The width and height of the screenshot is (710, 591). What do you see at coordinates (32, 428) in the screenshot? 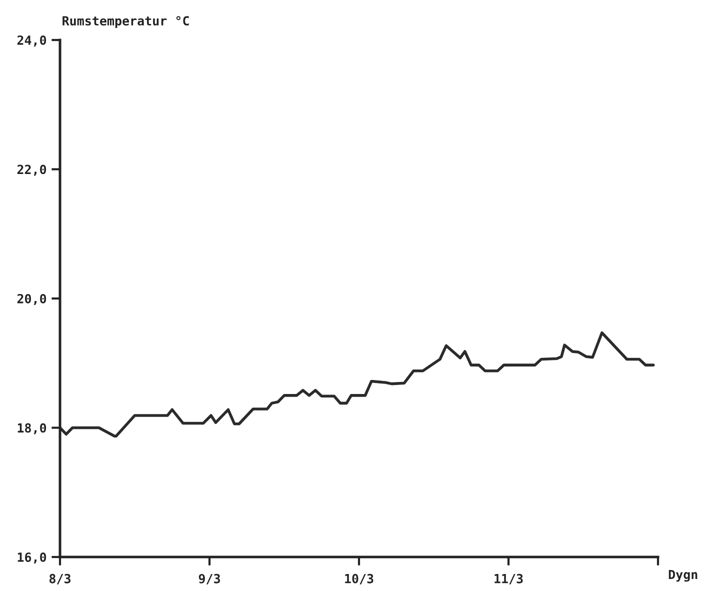
I see `y-tick-label: 18,0` at bounding box center [32, 428].